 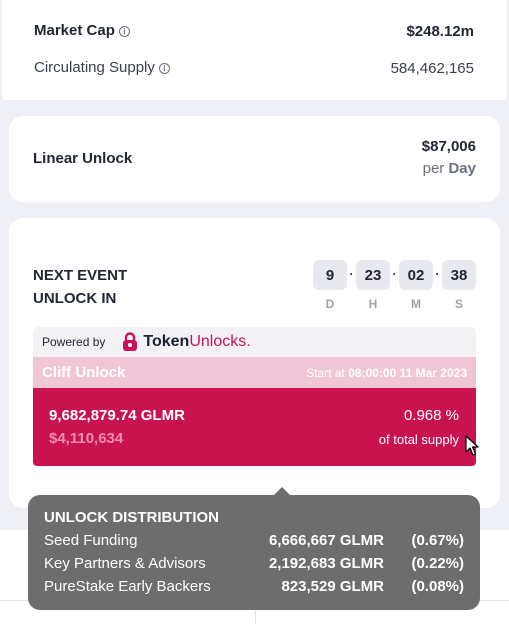 I want to click on mouse-pointer-icon, so click(x=472, y=445).